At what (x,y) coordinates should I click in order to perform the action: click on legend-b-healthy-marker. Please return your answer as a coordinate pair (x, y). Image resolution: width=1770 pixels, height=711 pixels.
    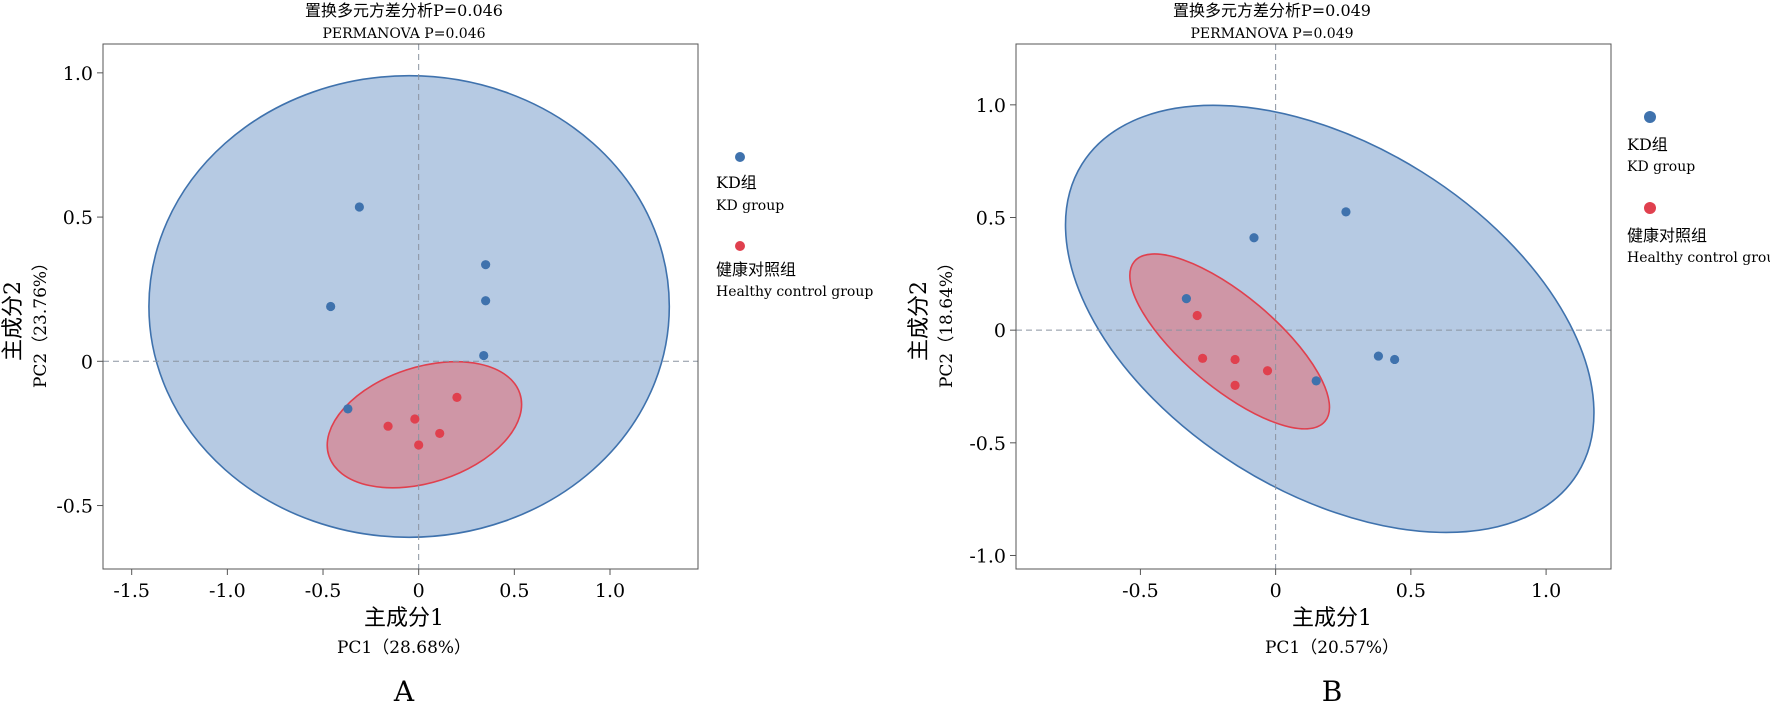
    Looking at the image, I should click on (1650, 208).